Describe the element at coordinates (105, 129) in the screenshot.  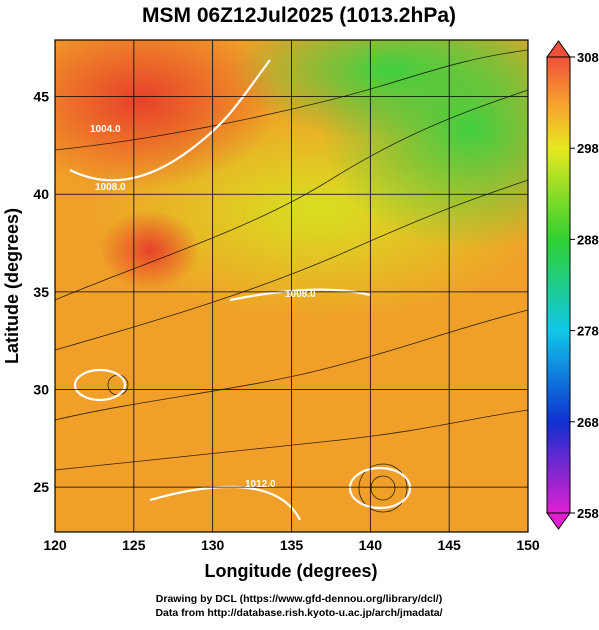
I see `contour-label: 1004.0` at that location.